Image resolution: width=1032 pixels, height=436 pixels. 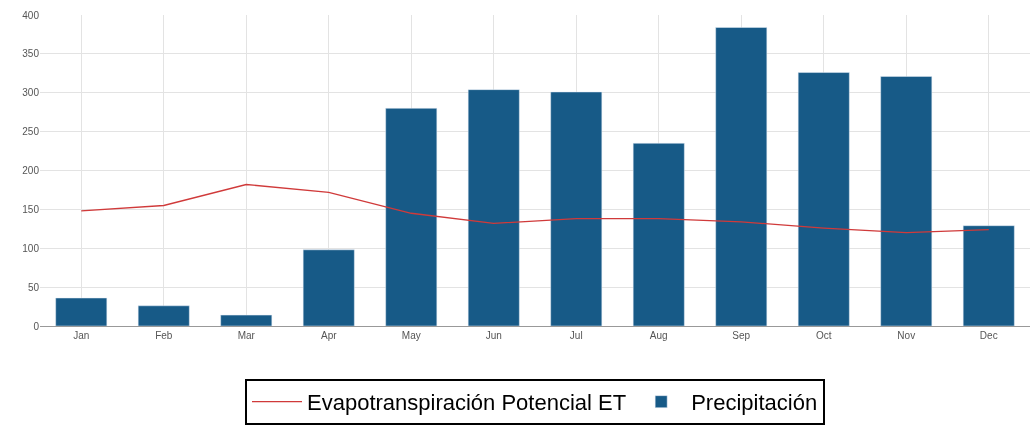 I want to click on y-tick-label: 150, so click(x=31, y=209).